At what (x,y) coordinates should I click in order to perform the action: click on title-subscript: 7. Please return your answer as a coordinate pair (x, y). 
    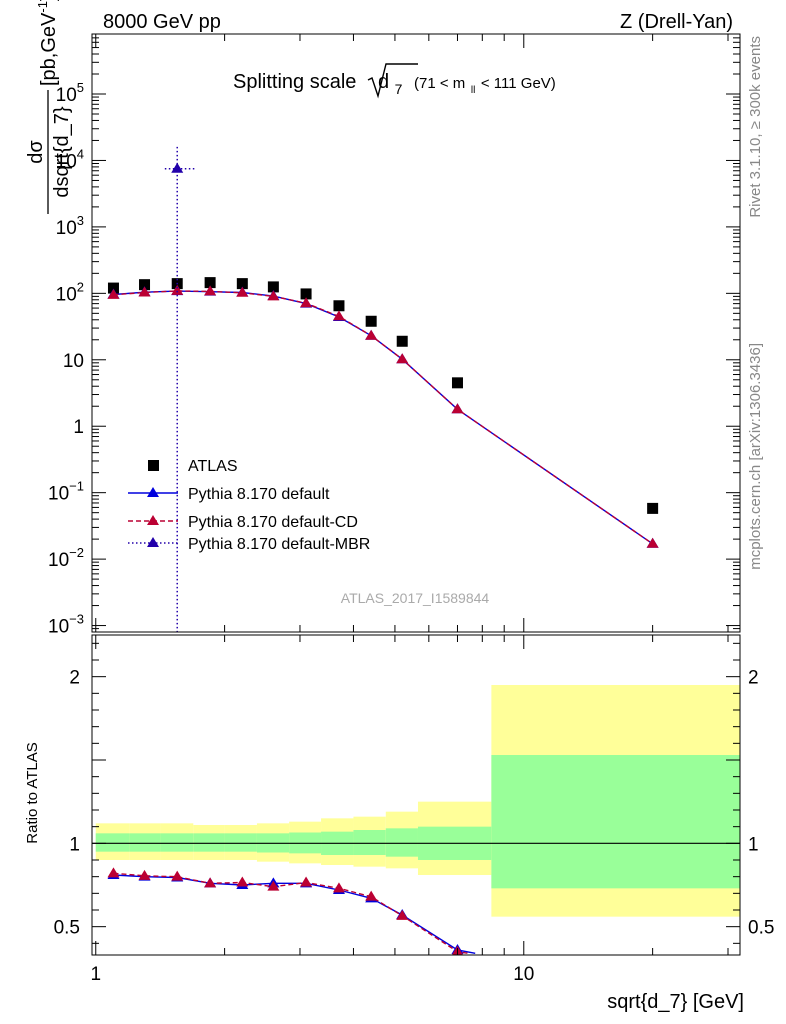
    Looking at the image, I should click on (399, 89).